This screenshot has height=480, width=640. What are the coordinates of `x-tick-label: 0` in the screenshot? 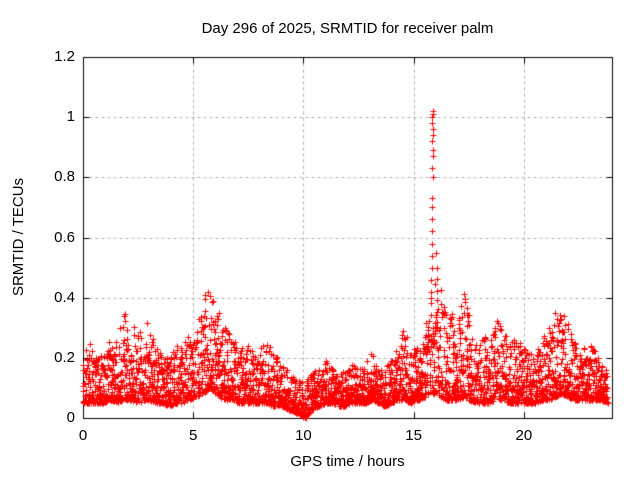 It's located at (83, 435).